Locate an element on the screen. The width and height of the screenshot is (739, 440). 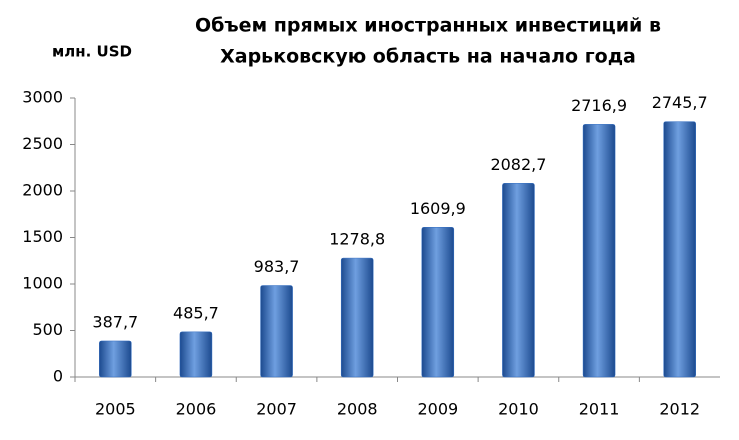
x-tick-label: 2010 is located at coordinates (518, 409).